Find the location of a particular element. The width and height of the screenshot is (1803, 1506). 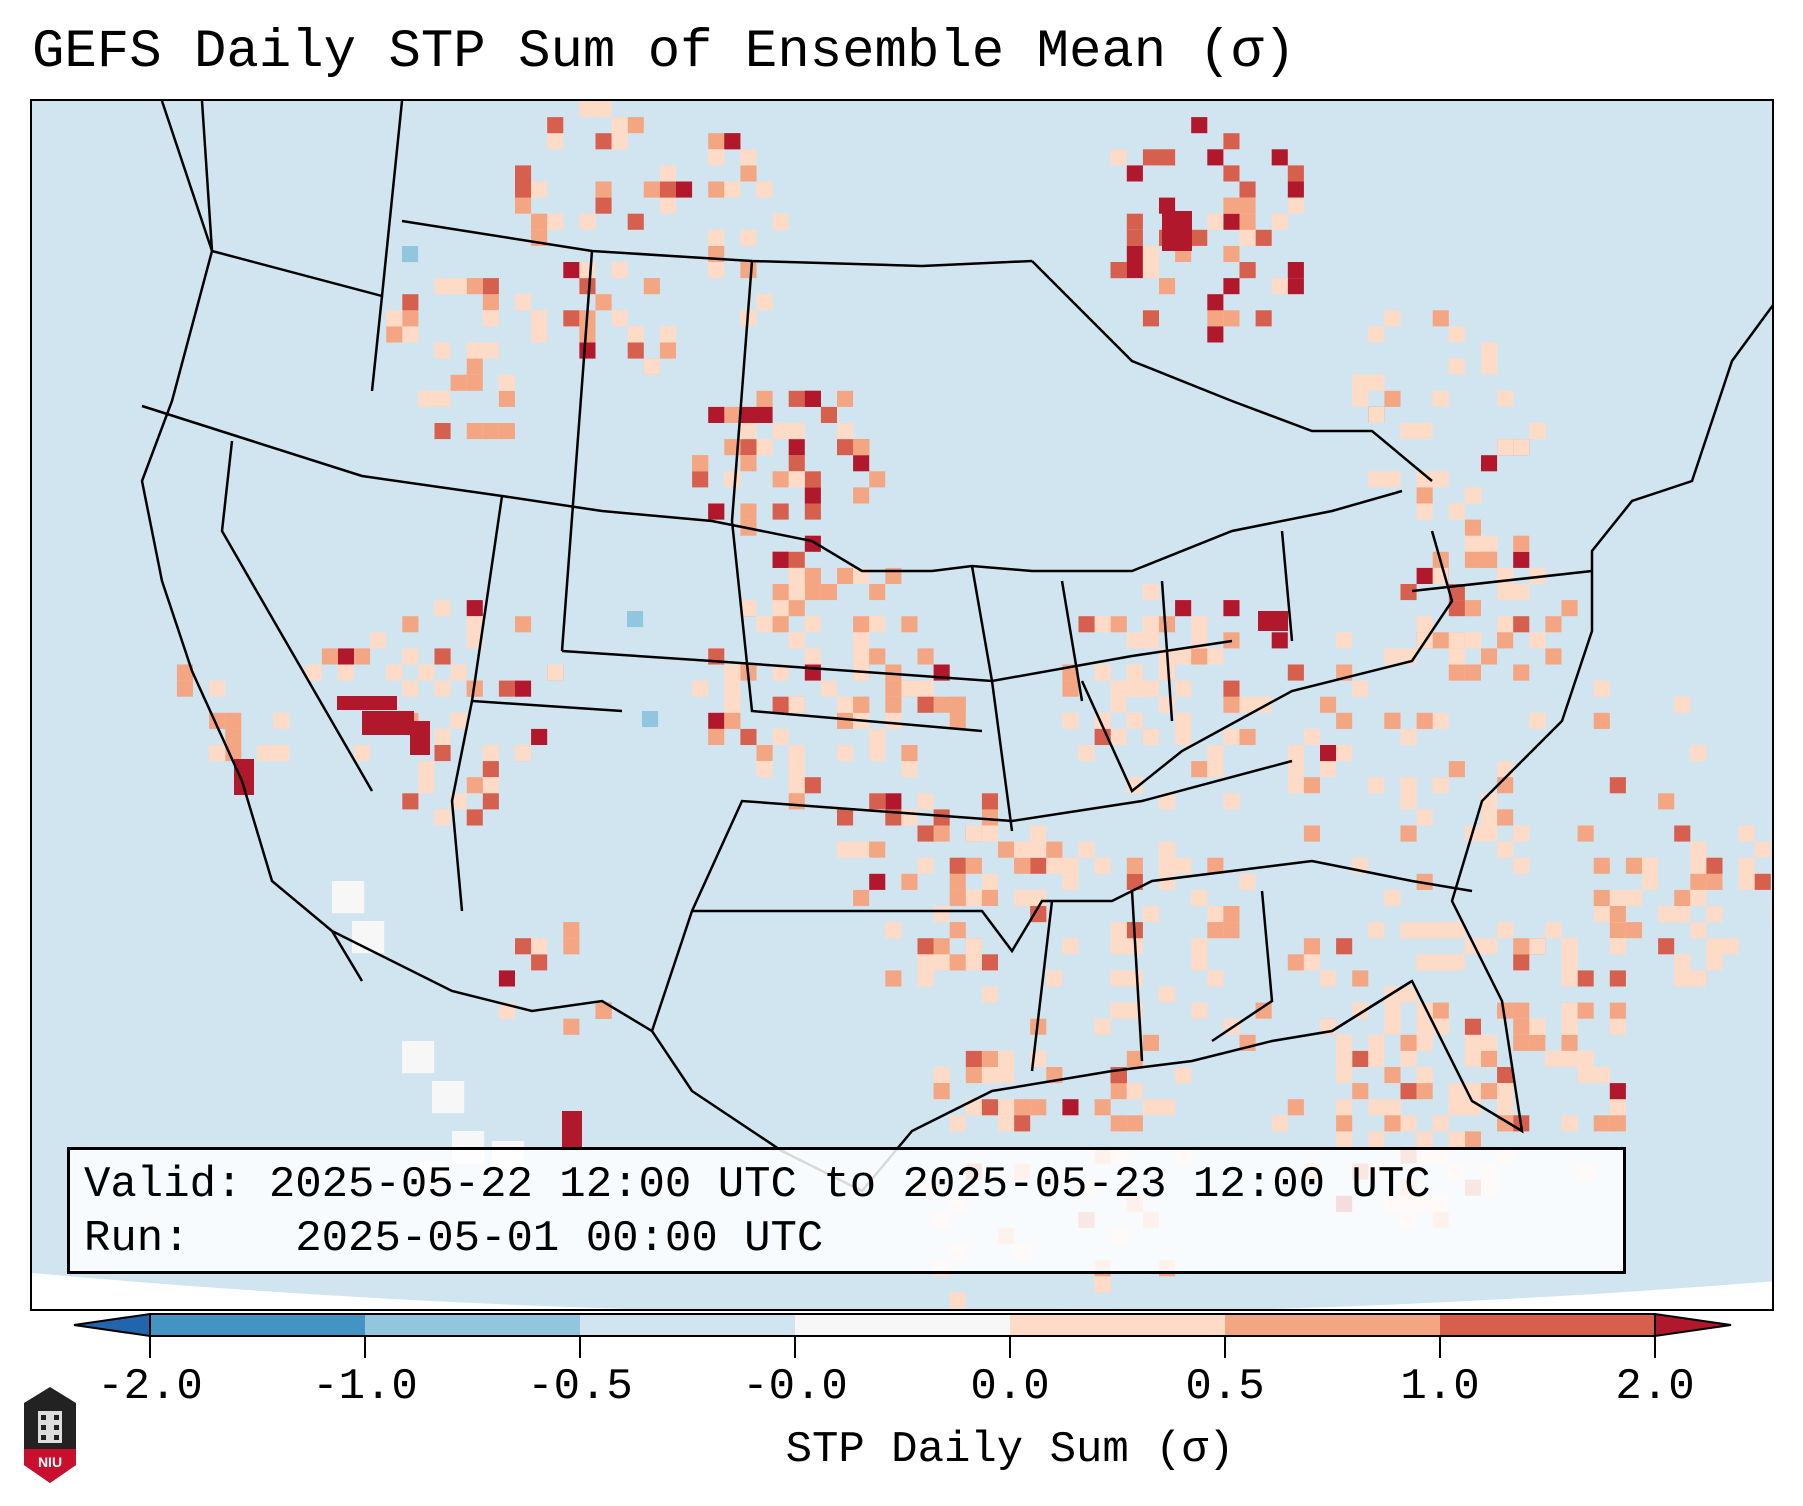

colorbar-extend-low is located at coordinates (112, 1325).